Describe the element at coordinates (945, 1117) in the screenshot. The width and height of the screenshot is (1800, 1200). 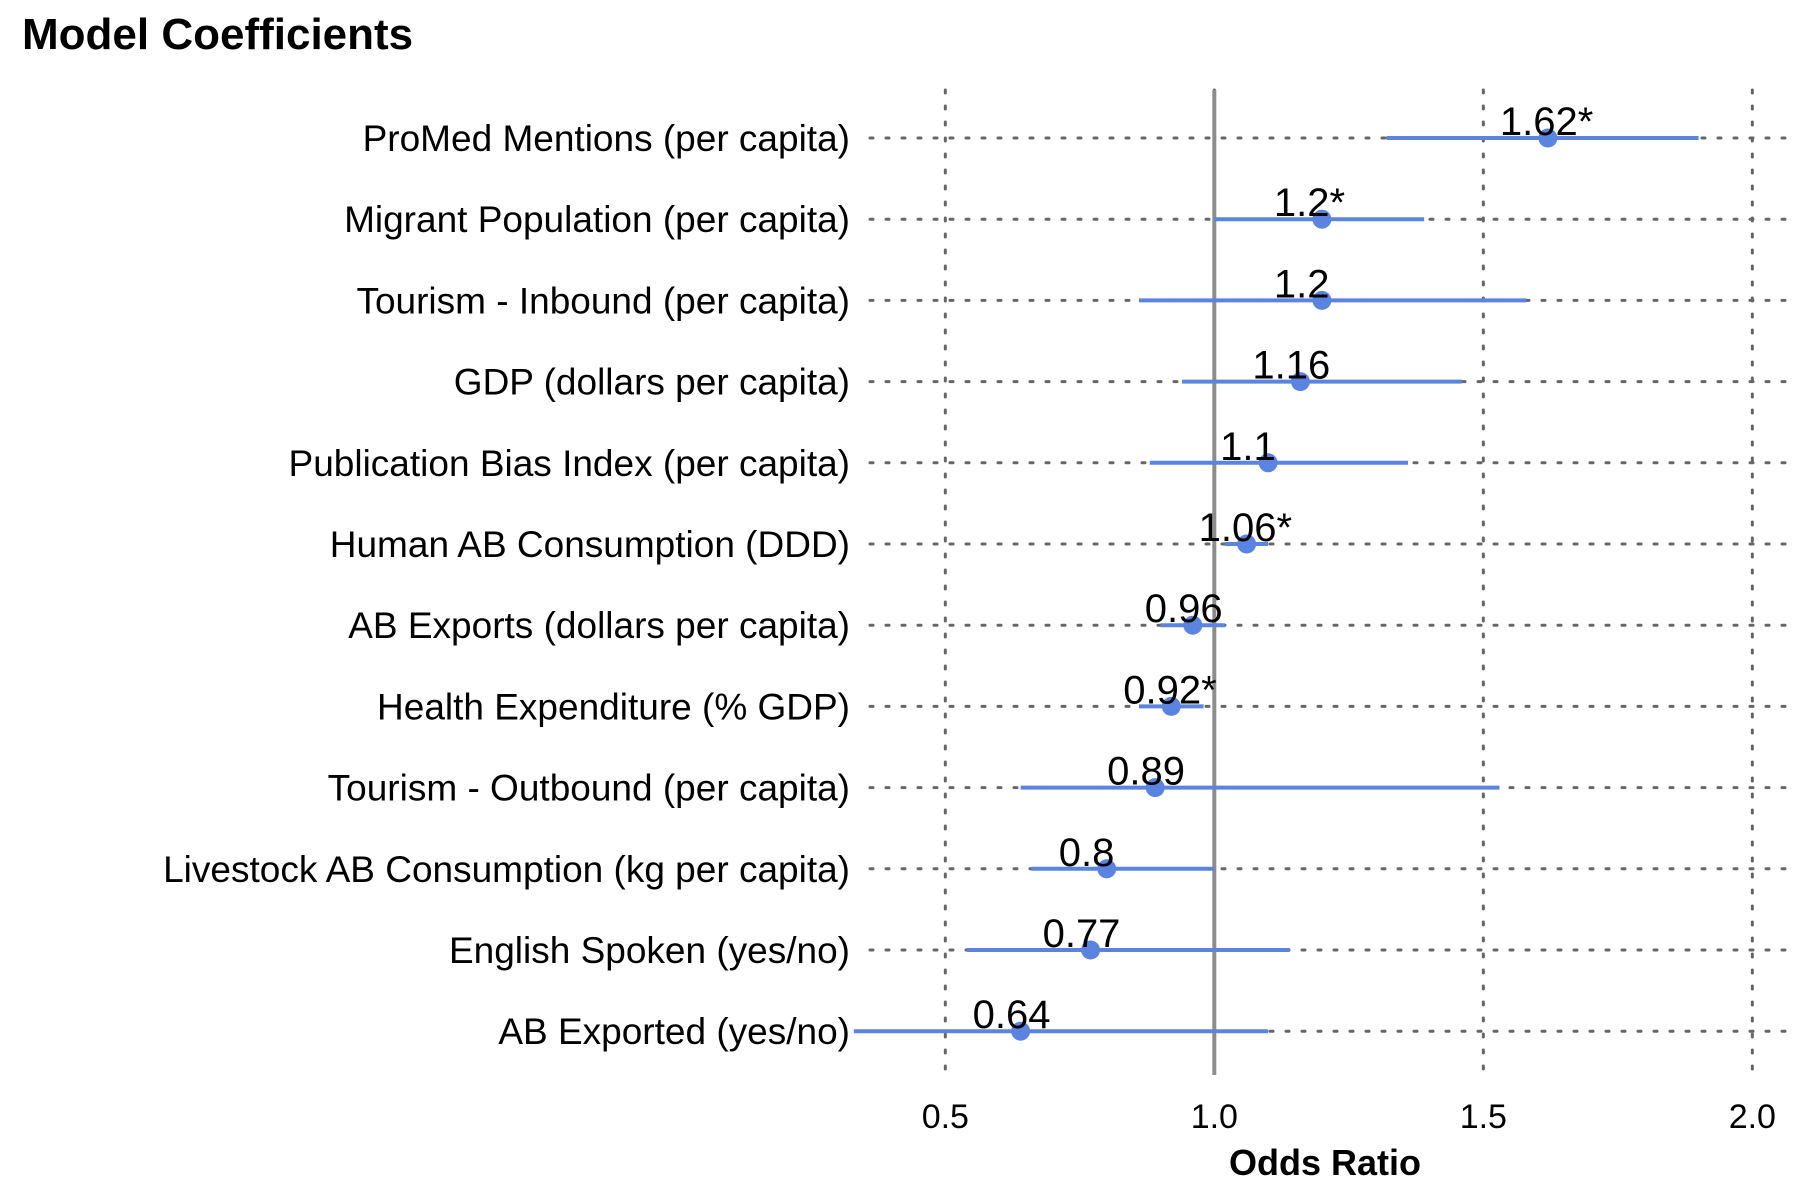
I see `x-tick-label: 0.5` at that location.